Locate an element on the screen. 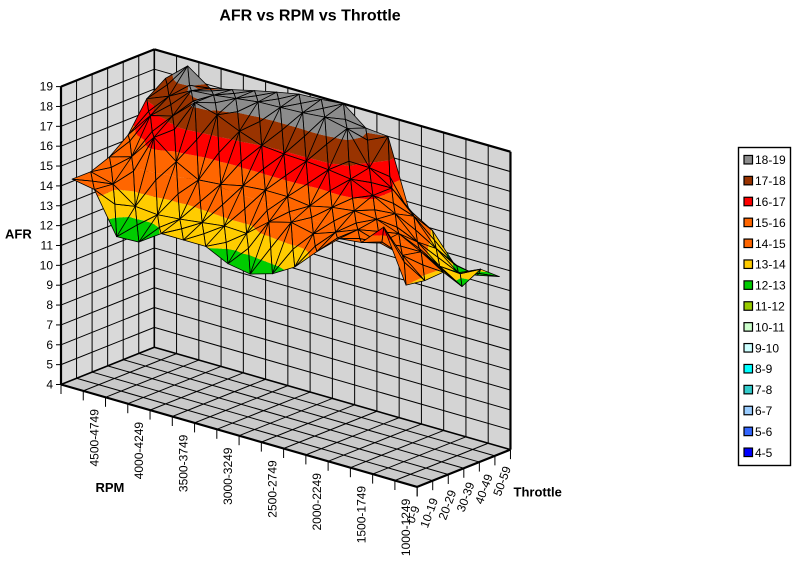  svg-text: 11 is located at coordinates (47, 245).